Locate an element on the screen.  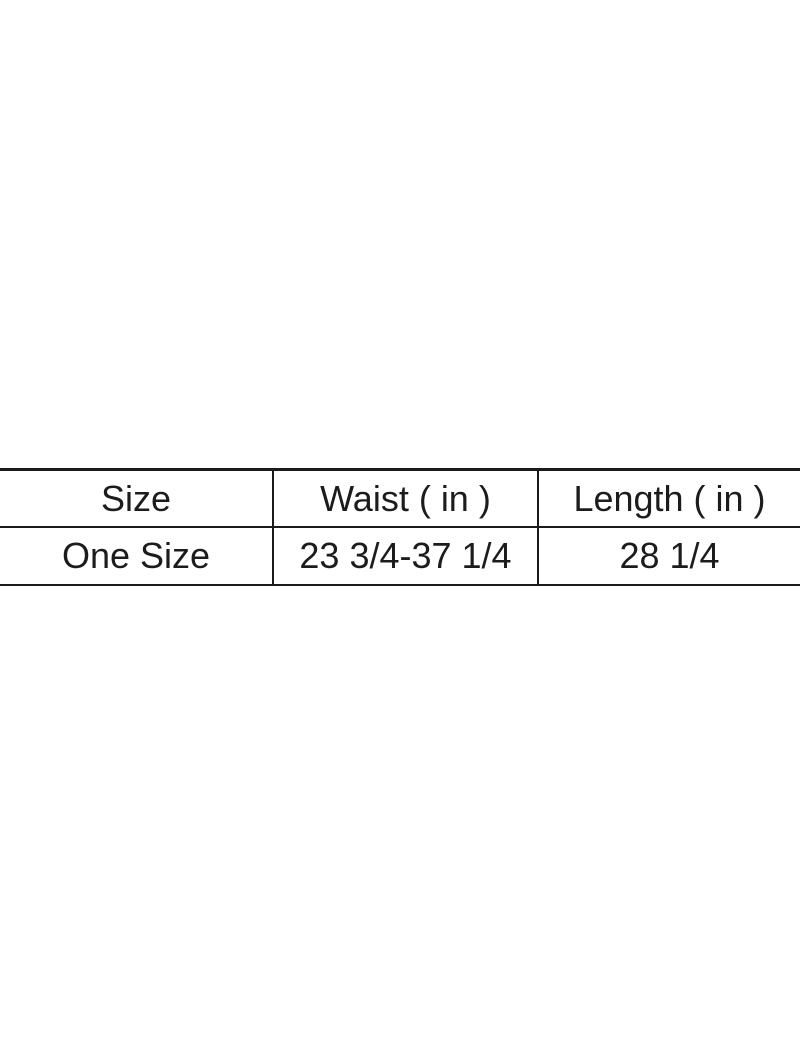
header-cell-waist: Waist ( in ) is located at coordinates (404, 498).